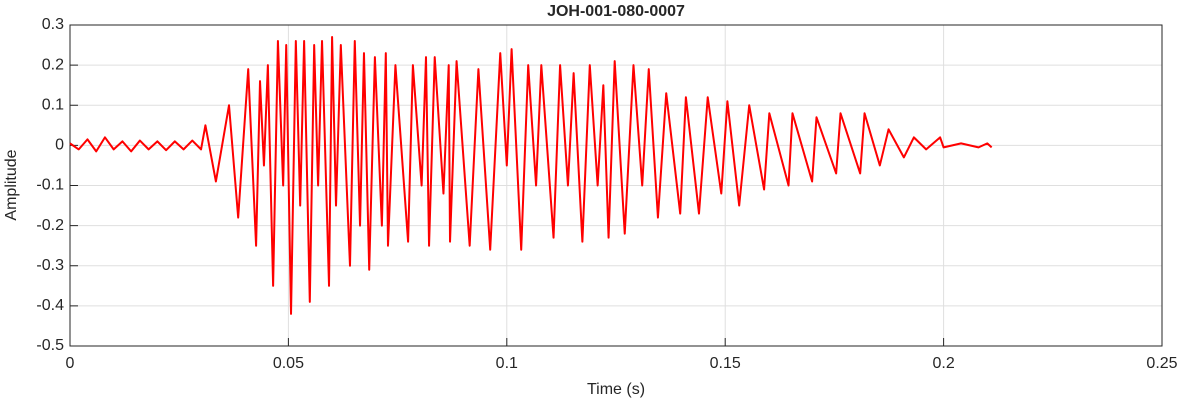  Describe the element at coordinates (943, 363) in the screenshot. I see `x-tick-label: 0.2` at that location.